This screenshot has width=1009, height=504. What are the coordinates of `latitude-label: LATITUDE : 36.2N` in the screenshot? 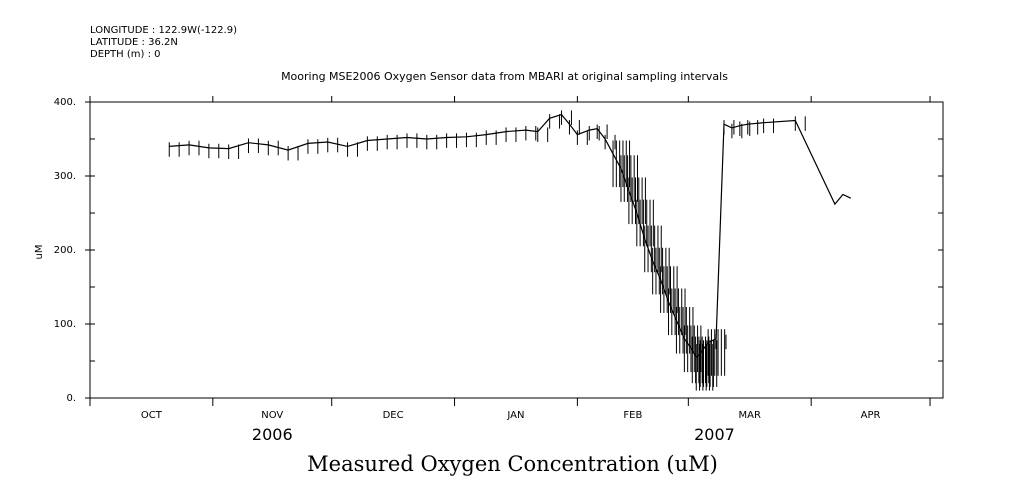 It's located at (134, 42).